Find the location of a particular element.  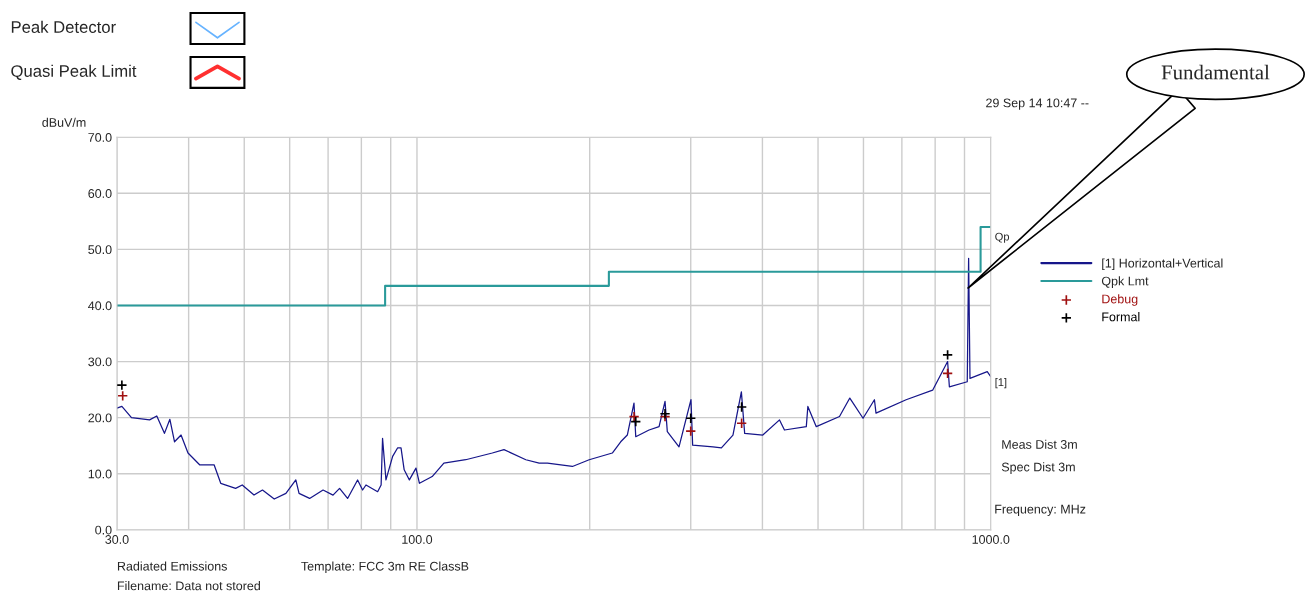

text: Qp is located at coordinates (1002, 237).